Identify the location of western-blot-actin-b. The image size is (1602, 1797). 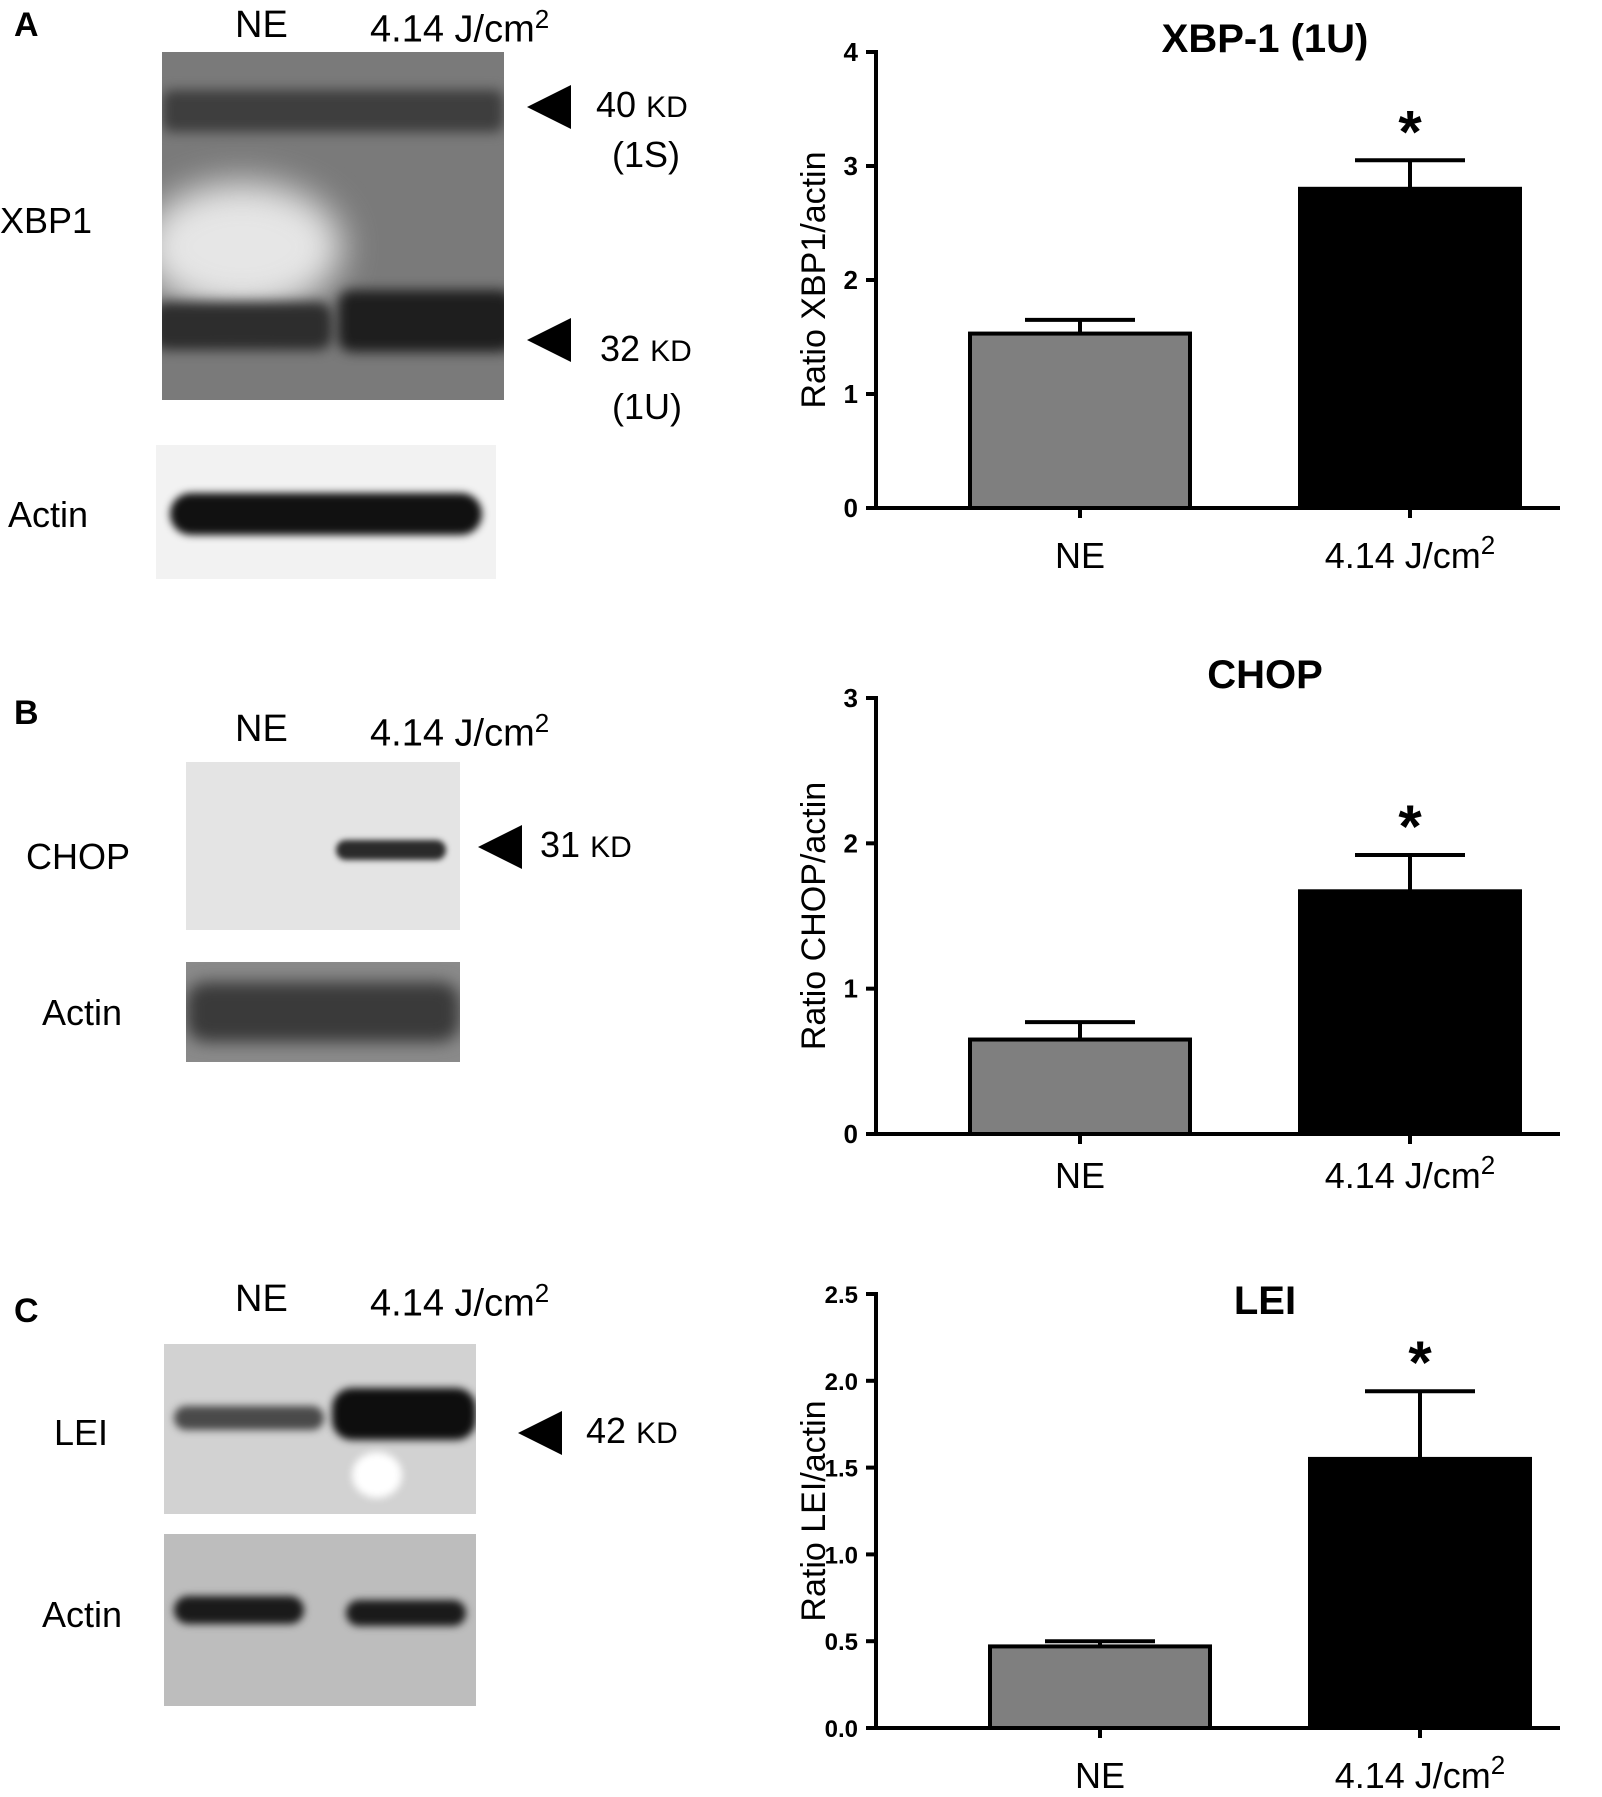
(323, 1012).